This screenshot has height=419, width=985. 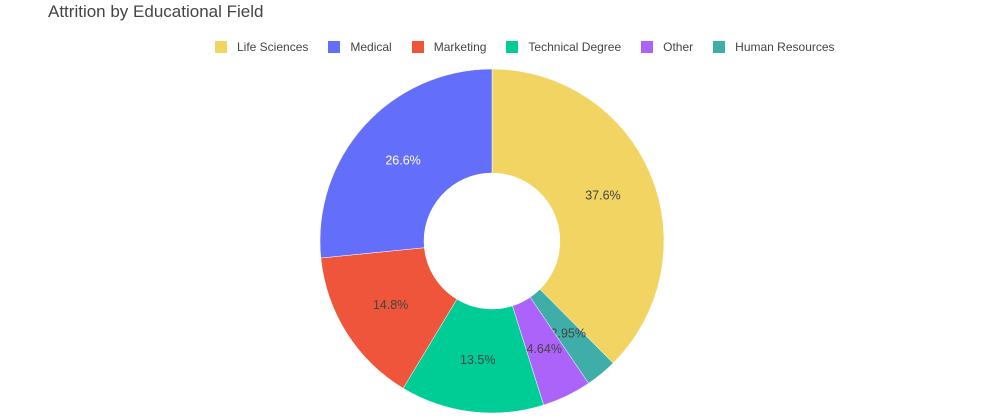 What do you see at coordinates (544, 349) in the screenshot?
I see `slice-label-other: 4.64%` at bounding box center [544, 349].